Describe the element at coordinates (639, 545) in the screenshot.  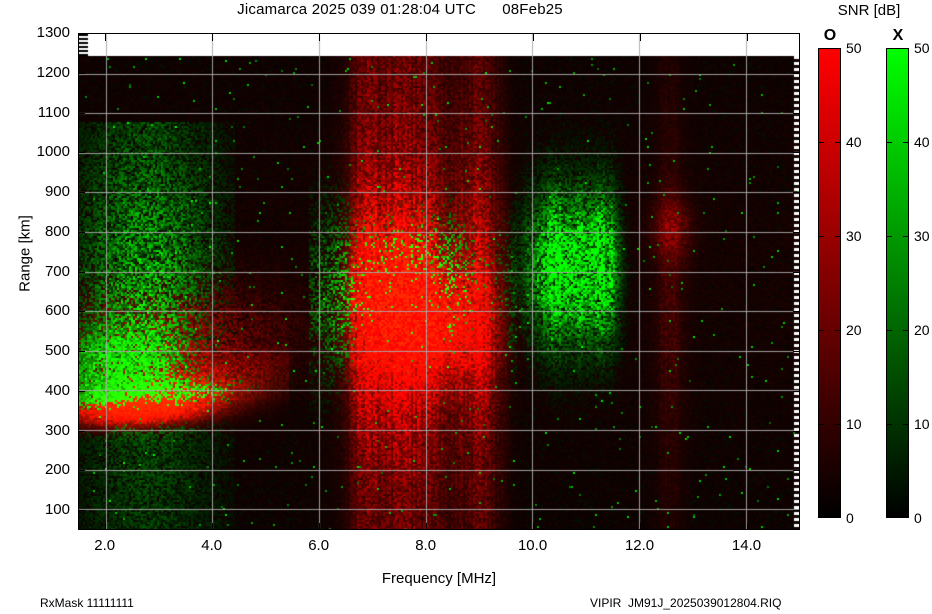
I see `x-tick-label: 12.0` at that location.